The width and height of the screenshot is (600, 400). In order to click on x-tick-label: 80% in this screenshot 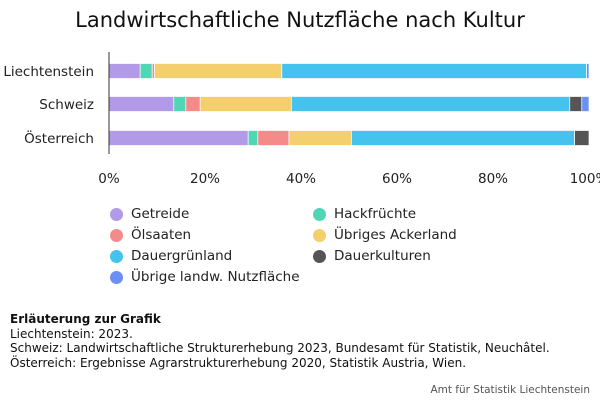, I will do `click(493, 179)`.